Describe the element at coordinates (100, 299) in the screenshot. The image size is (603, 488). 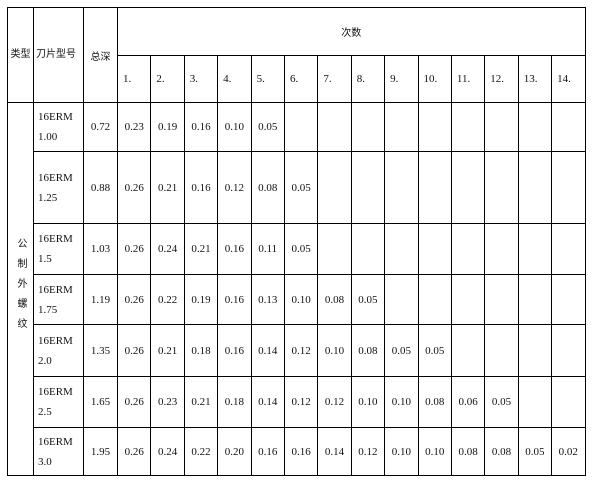
I see `total-depth-cell: 1.19` at that location.